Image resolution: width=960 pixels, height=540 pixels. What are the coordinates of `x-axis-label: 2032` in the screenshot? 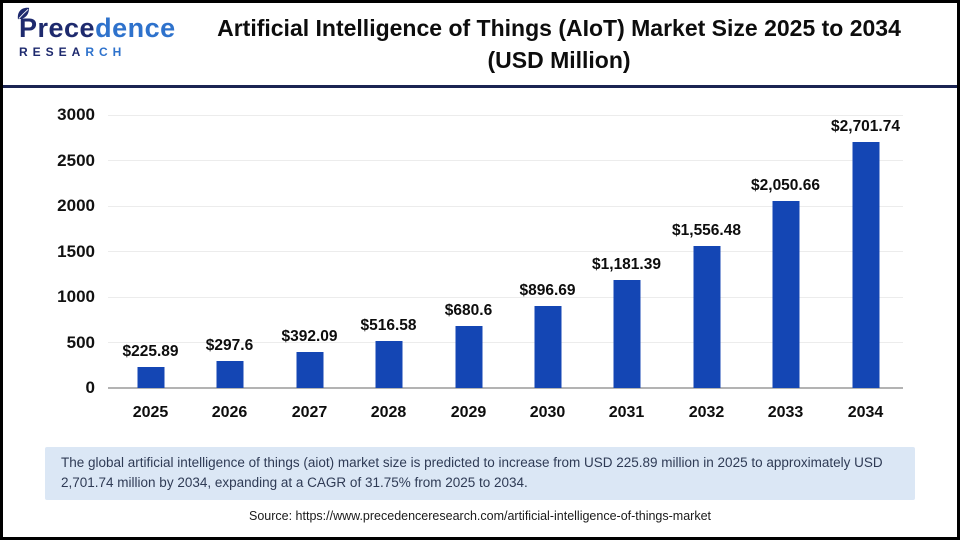 It's located at (706, 412).